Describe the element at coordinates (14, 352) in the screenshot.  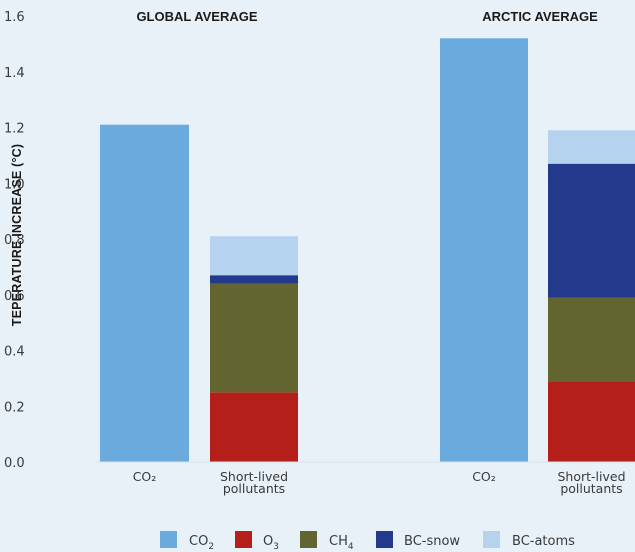
I see `y-tick-label: 0.4` at that location.